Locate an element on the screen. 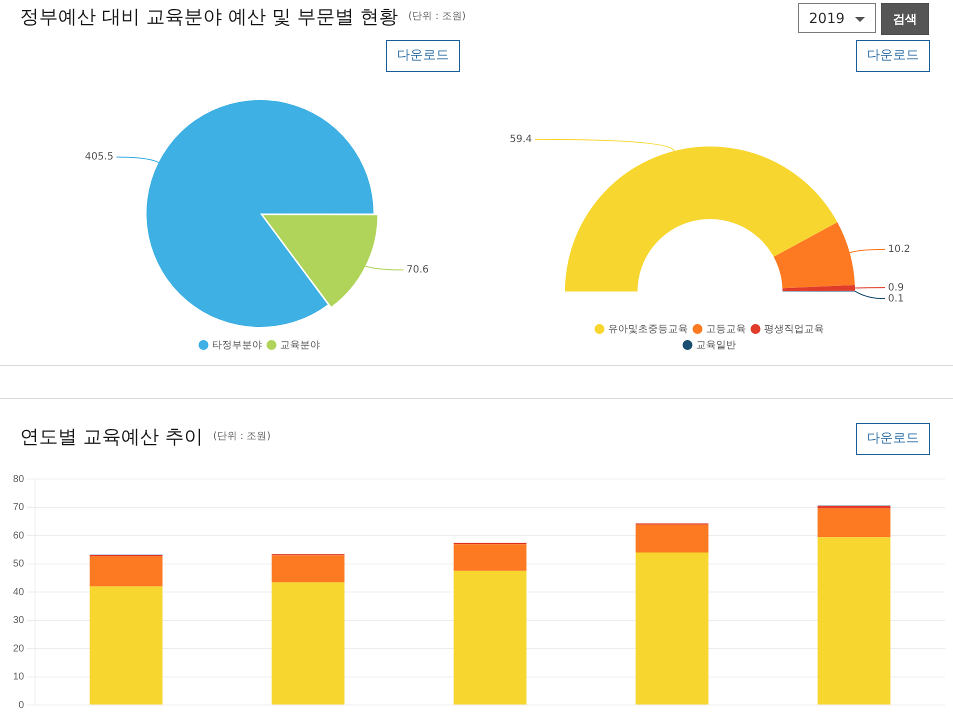 Image resolution: width=953 pixels, height=714 pixels. chart-title: 연도별 교육예산 추이 is located at coordinates (112, 437).